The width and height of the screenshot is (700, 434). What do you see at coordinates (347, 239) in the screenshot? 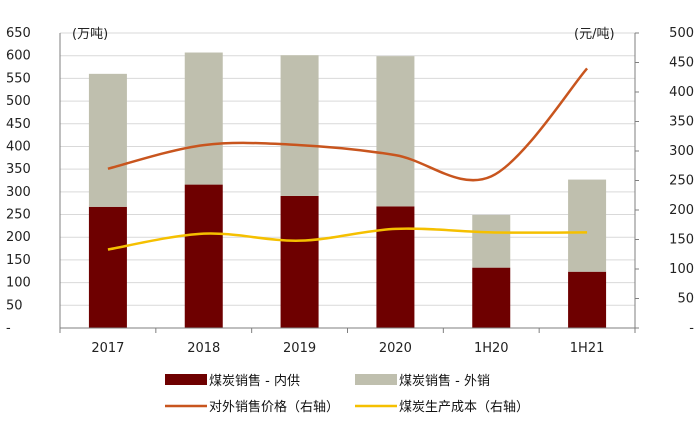
I see `series-line-production-cost` at bounding box center [347, 239].